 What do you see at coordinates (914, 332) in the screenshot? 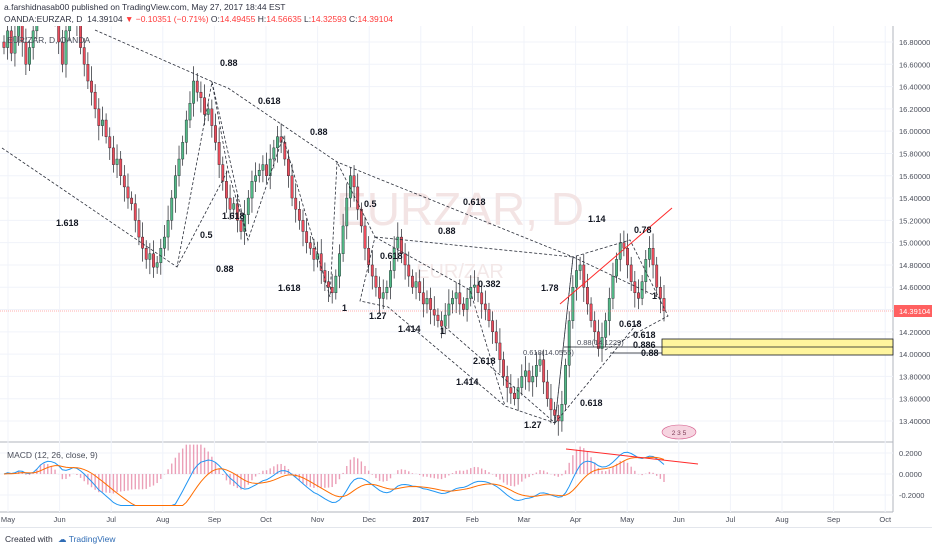
I see `price-tick-label: 14.20000` at bounding box center [914, 332].